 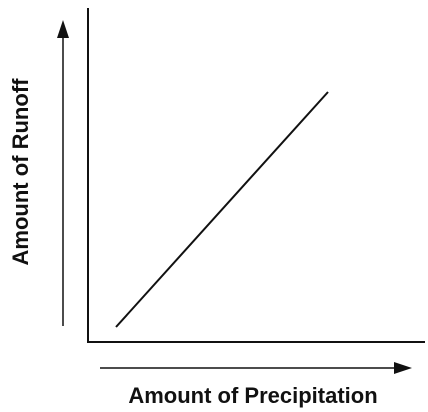 I want to click on x-axis-label: Amount of Precipitation, so click(x=252, y=395).